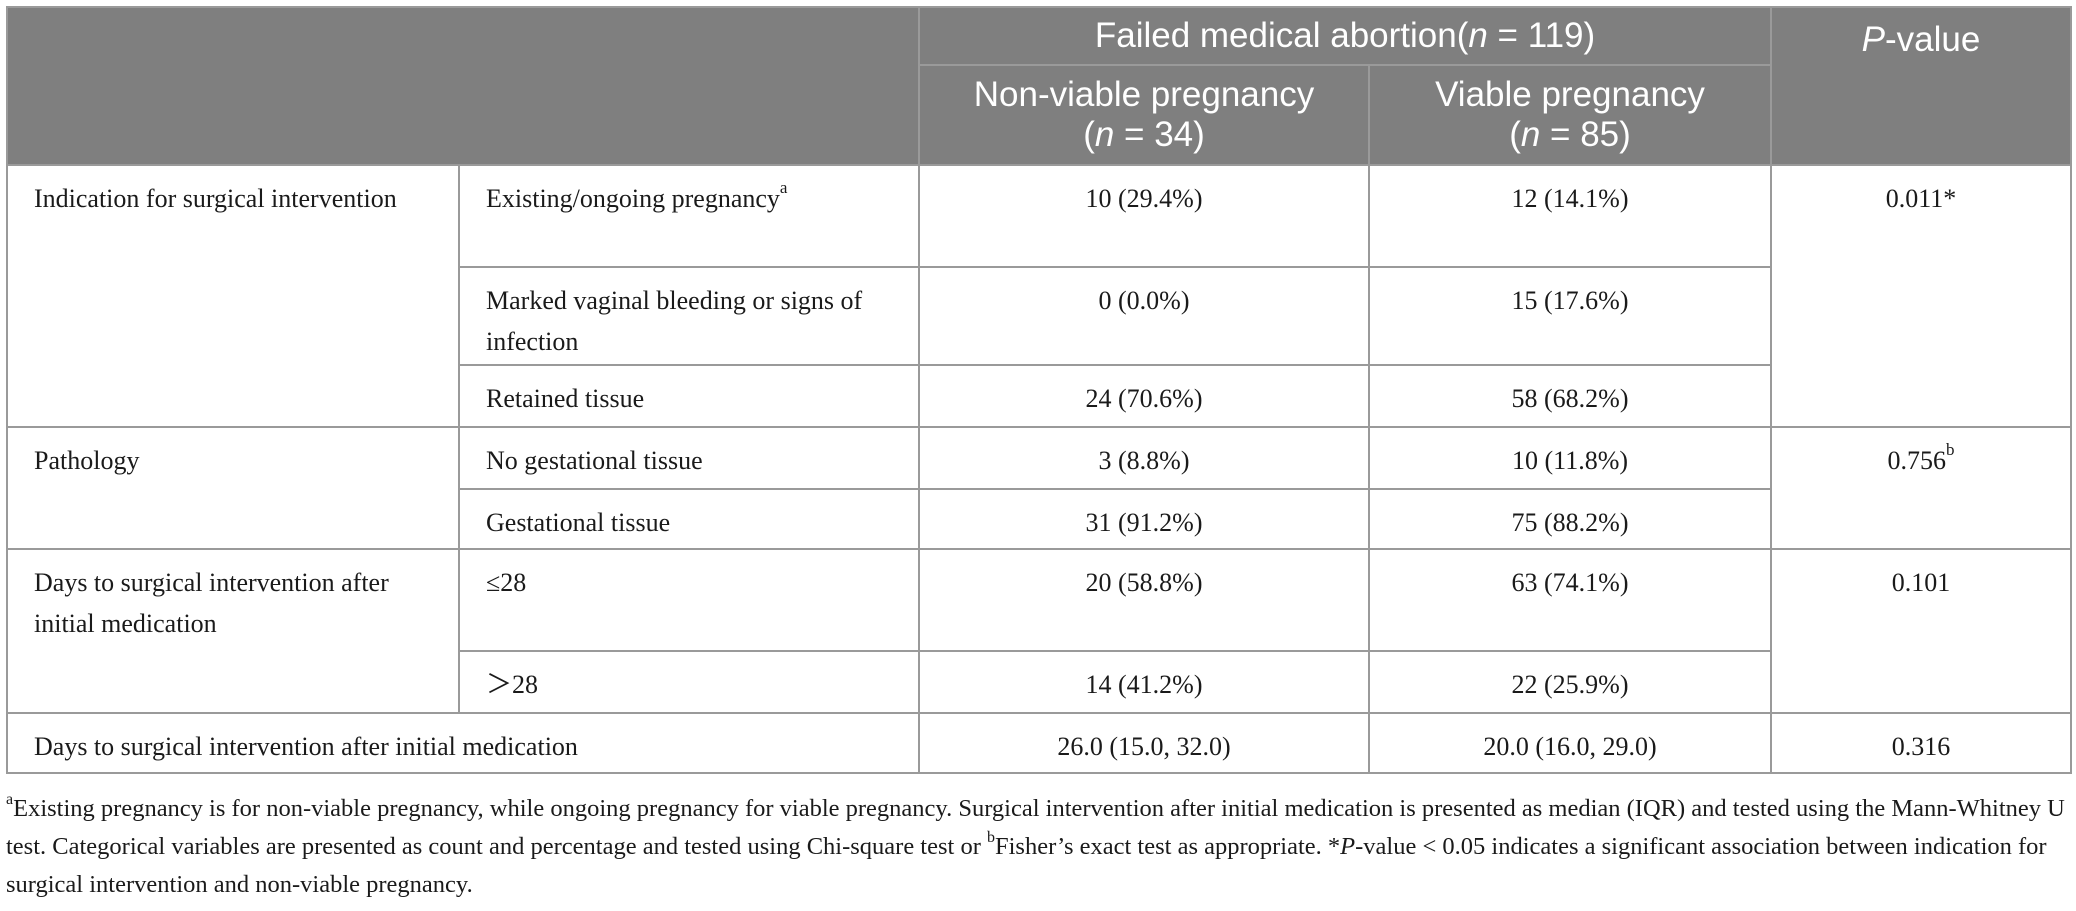 This screenshot has width=2076, height=911. Describe the element at coordinates (633, 198) in the screenshot. I see `sub-label-text: Existing/ongoing pregnancy` at that location.